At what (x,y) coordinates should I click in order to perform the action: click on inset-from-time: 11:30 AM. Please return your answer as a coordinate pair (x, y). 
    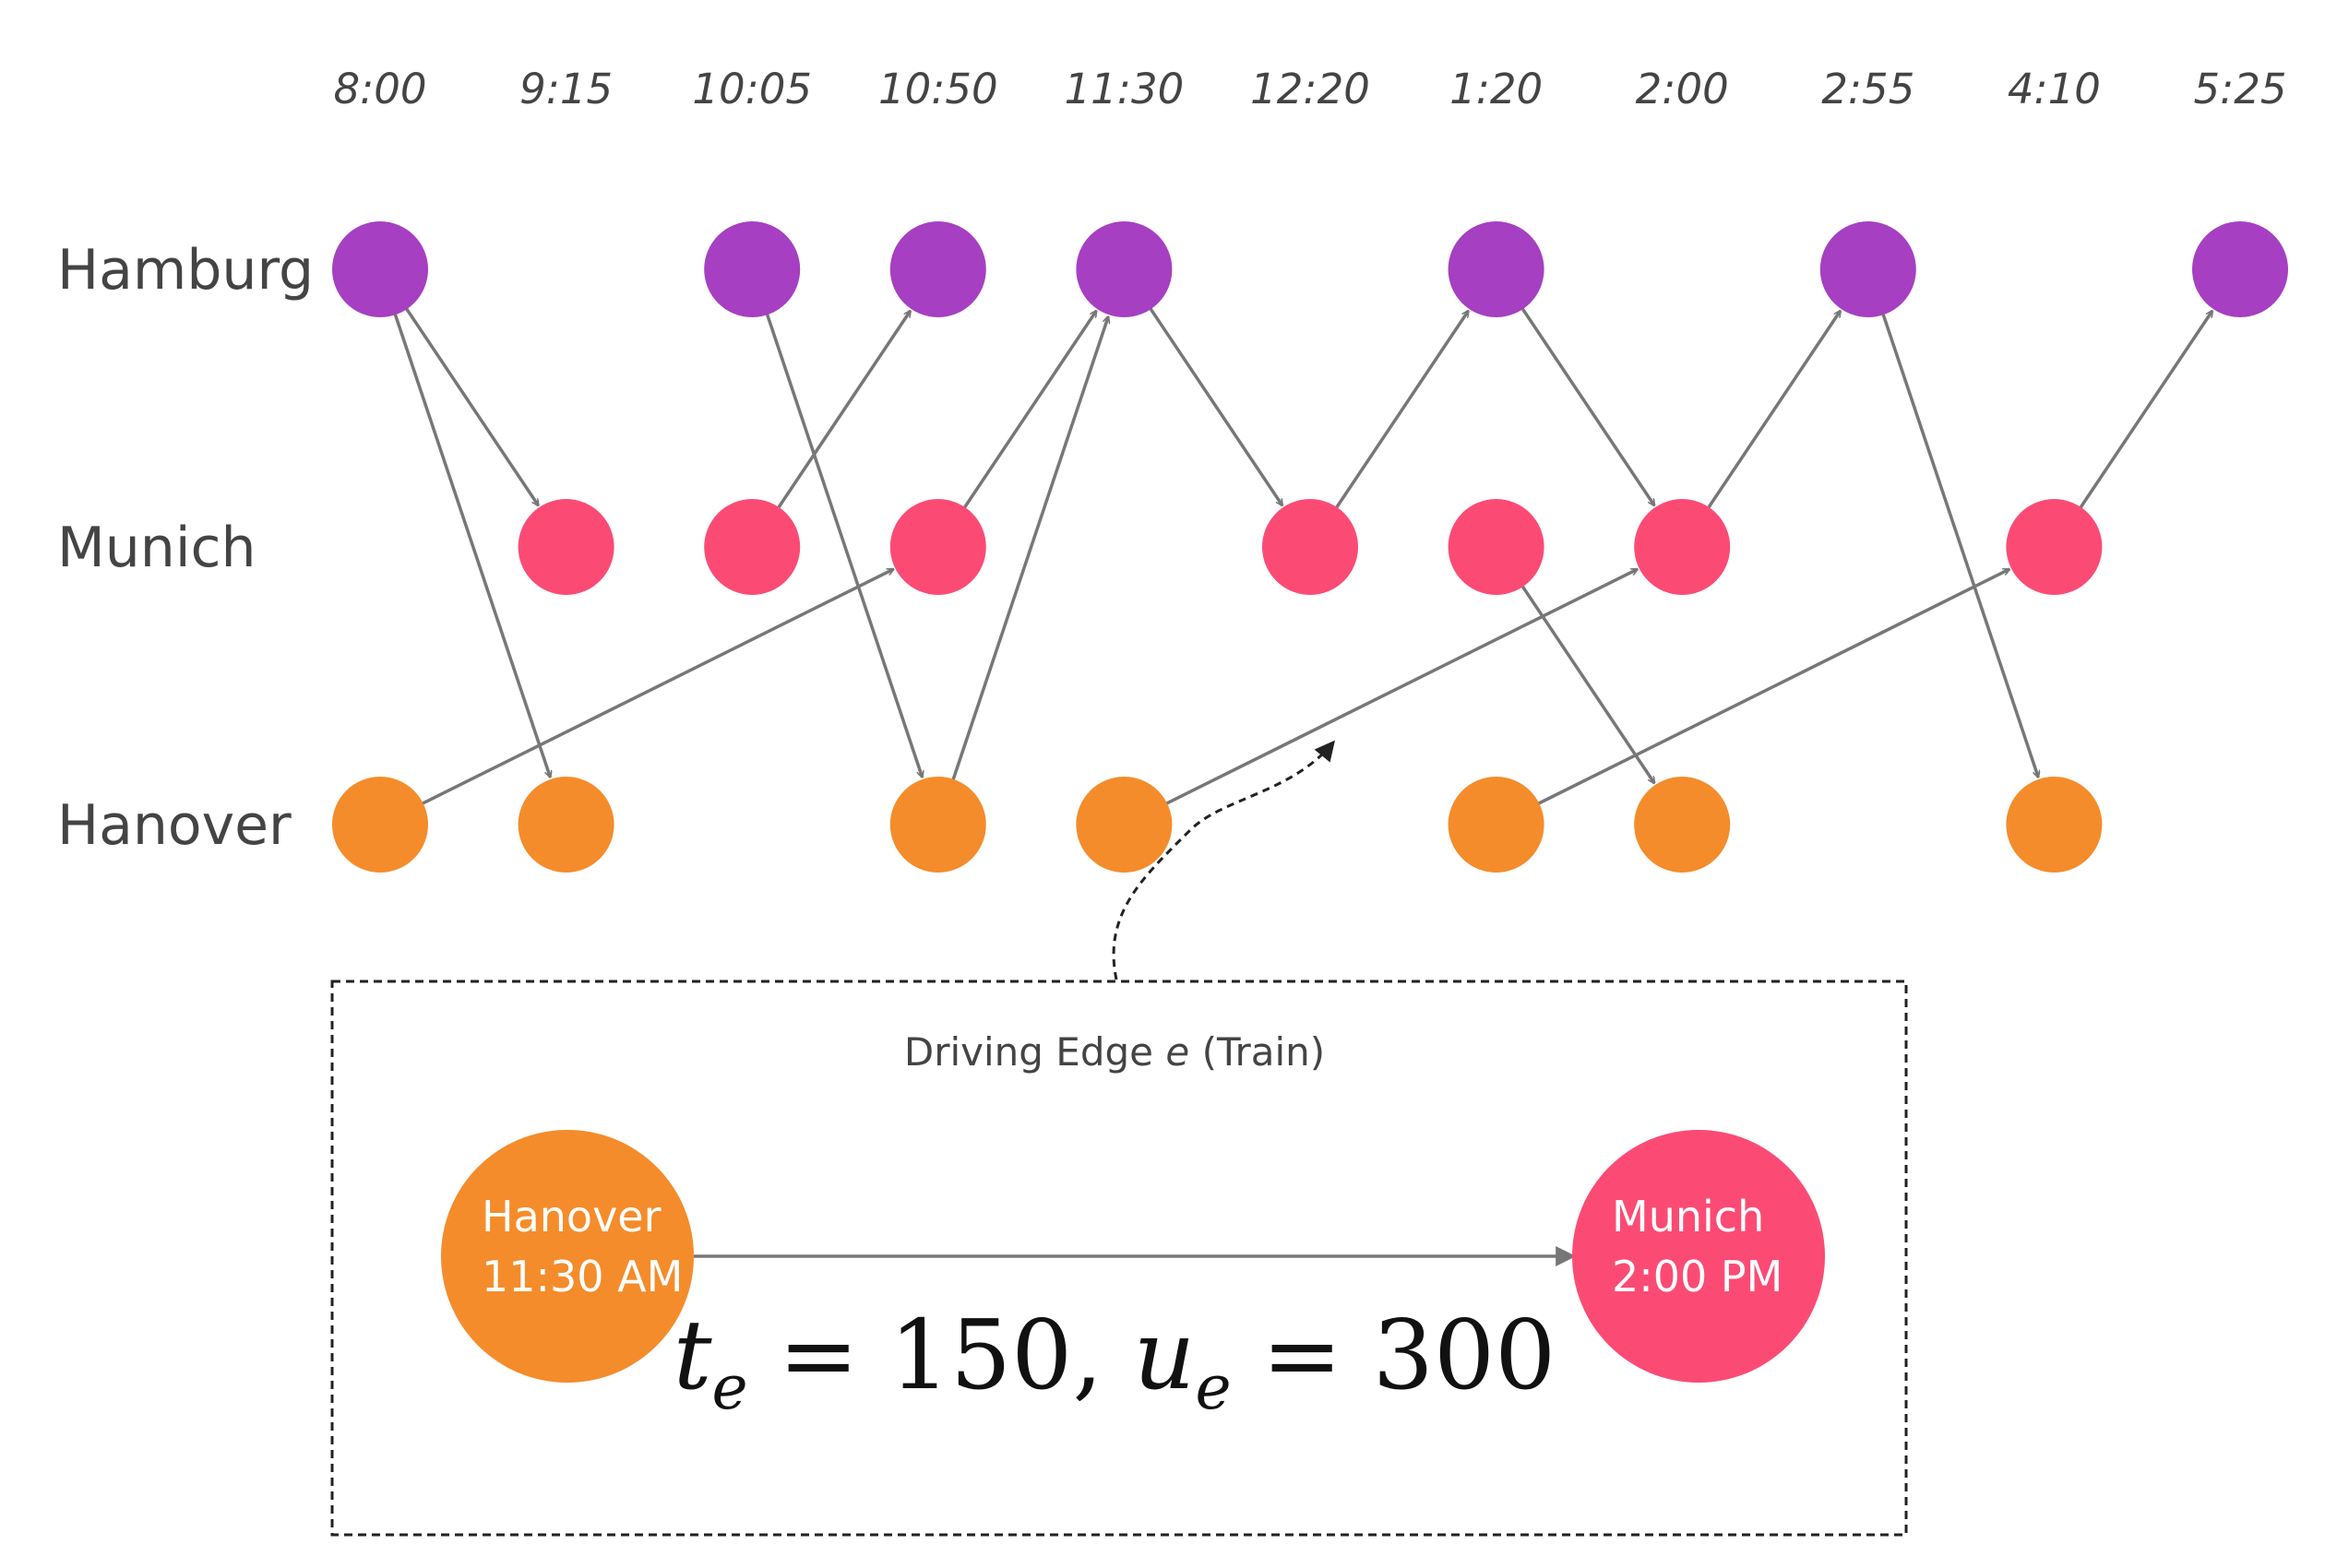
    Looking at the image, I should click on (582, 1276).